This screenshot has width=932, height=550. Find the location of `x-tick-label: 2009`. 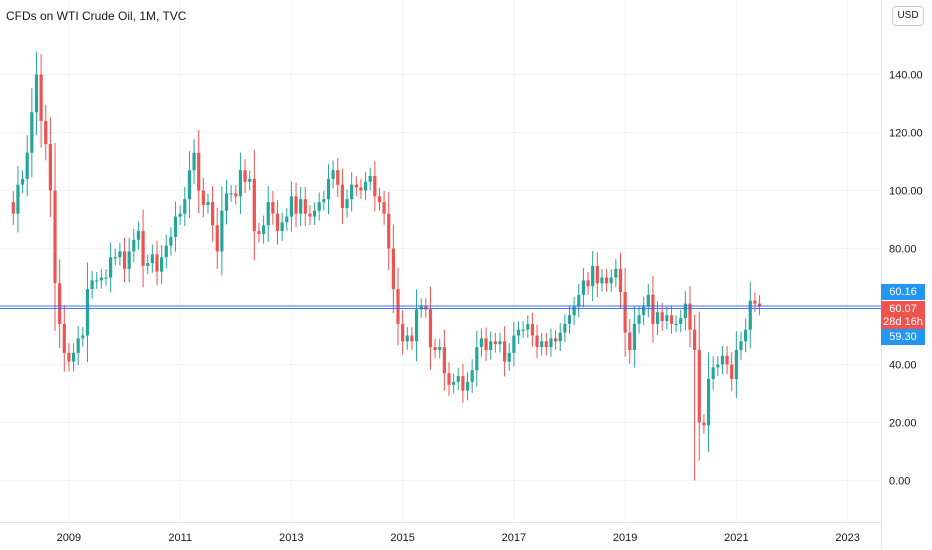

x-tick-label: 2009 is located at coordinates (69, 538).